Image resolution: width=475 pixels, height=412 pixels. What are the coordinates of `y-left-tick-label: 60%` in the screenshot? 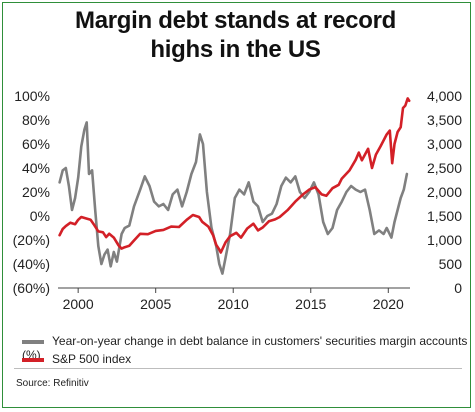 It's located at (36, 144).